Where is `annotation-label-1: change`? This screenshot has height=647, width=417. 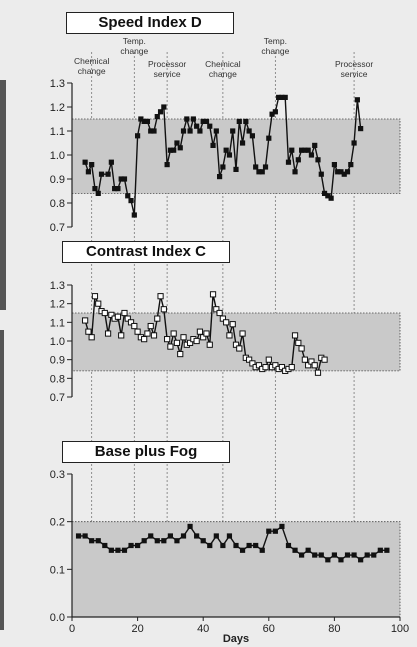 annotation-label-1: change is located at coordinates (134, 51).